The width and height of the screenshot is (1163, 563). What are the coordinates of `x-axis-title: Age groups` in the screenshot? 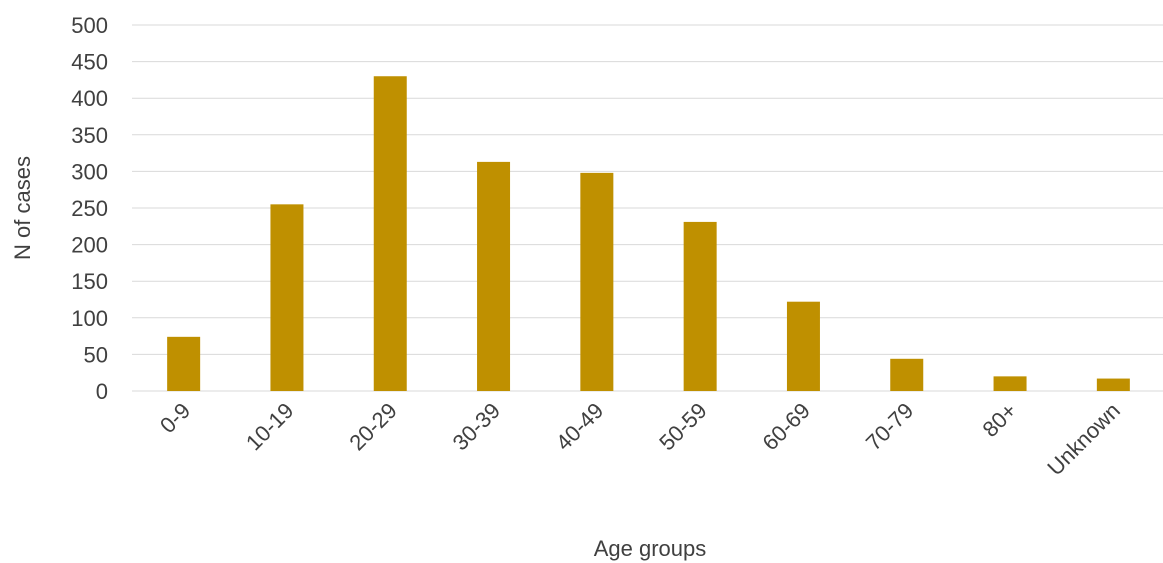 It's located at (650, 548).